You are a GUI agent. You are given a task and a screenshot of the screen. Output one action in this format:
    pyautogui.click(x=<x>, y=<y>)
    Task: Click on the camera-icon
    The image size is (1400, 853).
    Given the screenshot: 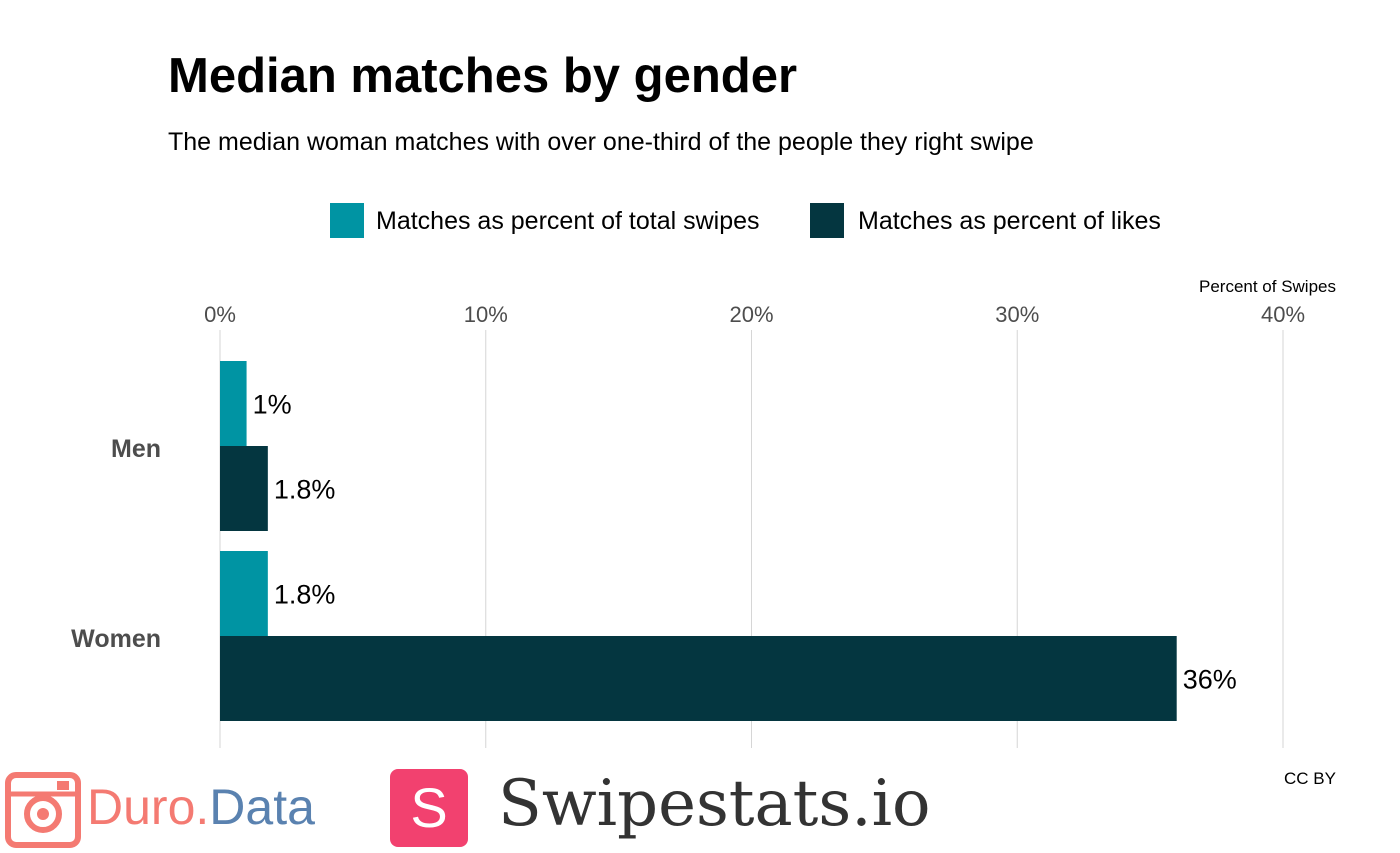 What is the action you would take?
    pyautogui.click(x=43, y=810)
    